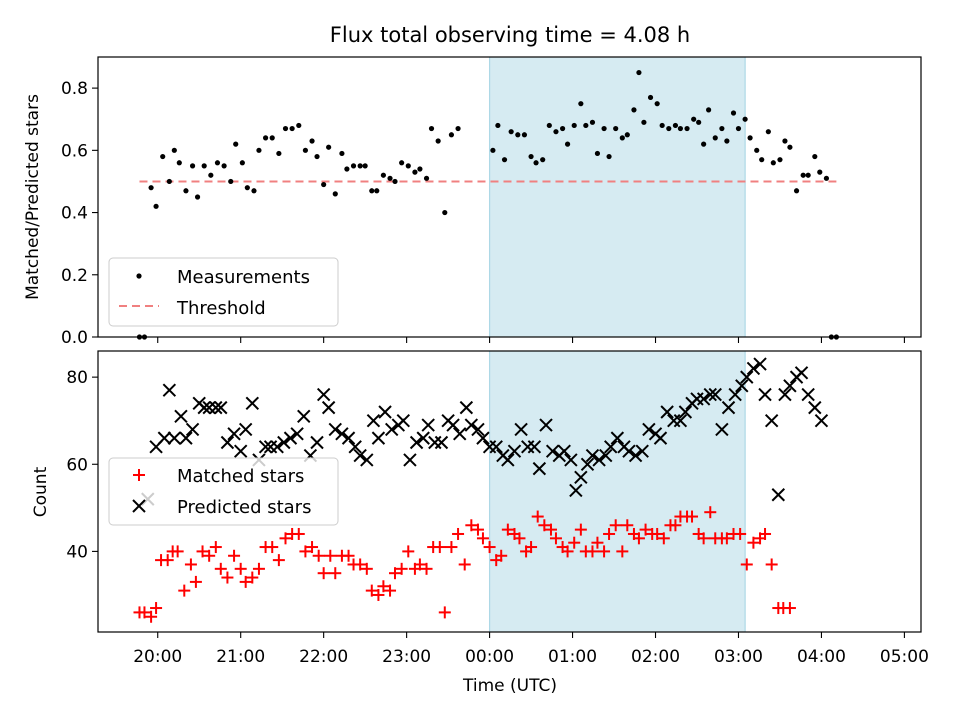 The image size is (960, 720). I want to click on legend-marker-measurements, so click(139, 276).